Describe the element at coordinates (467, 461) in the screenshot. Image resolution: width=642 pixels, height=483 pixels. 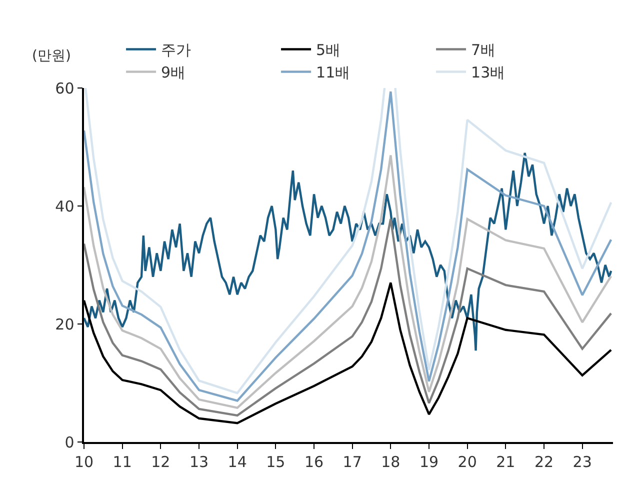
I see `x-tick-label: 20` at that location.